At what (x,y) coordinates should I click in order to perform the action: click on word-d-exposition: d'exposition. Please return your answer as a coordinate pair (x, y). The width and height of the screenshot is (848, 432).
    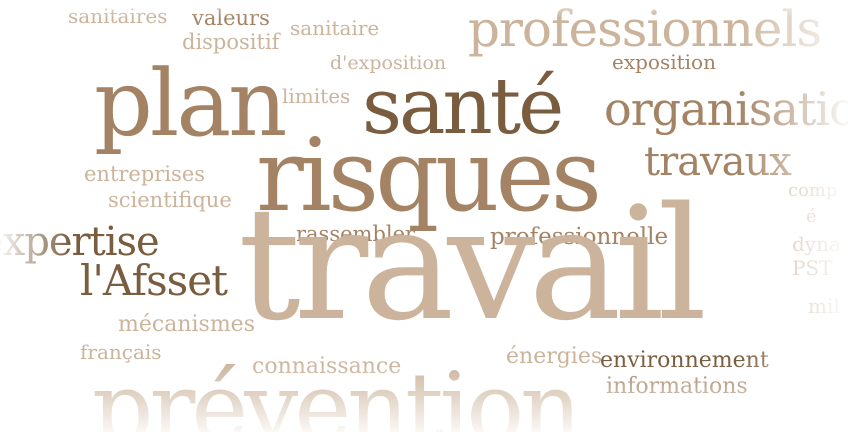
    Looking at the image, I should click on (388, 63).